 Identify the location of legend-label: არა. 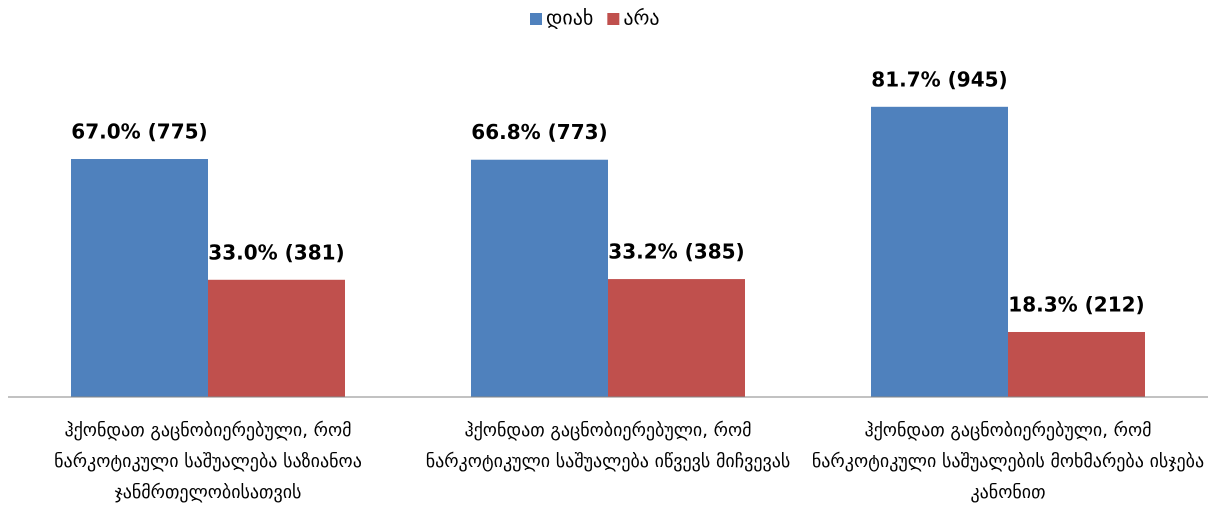
(641, 18).